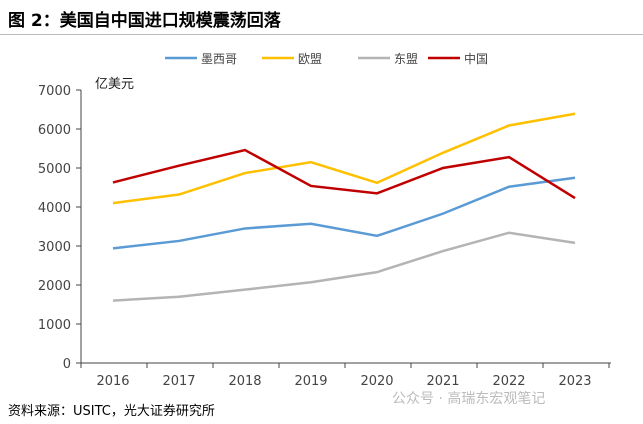  Describe the element at coordinates (344, 174) in the screenshot. I see `series-line-中国` at that location.